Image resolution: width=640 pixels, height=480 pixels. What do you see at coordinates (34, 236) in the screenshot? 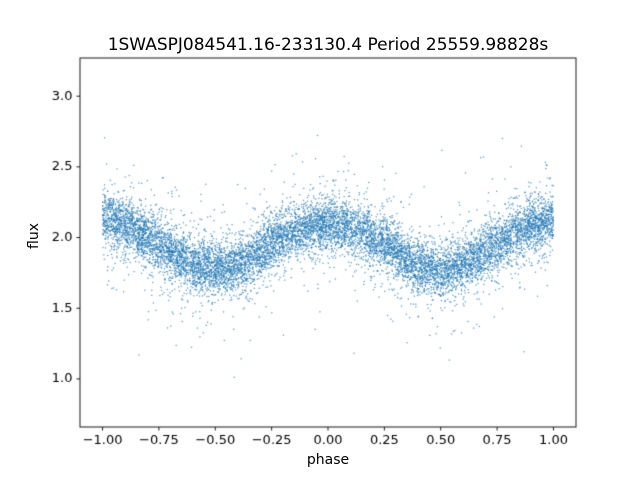
I see `y-axis-label: flux` at bounding box center [34, 236].